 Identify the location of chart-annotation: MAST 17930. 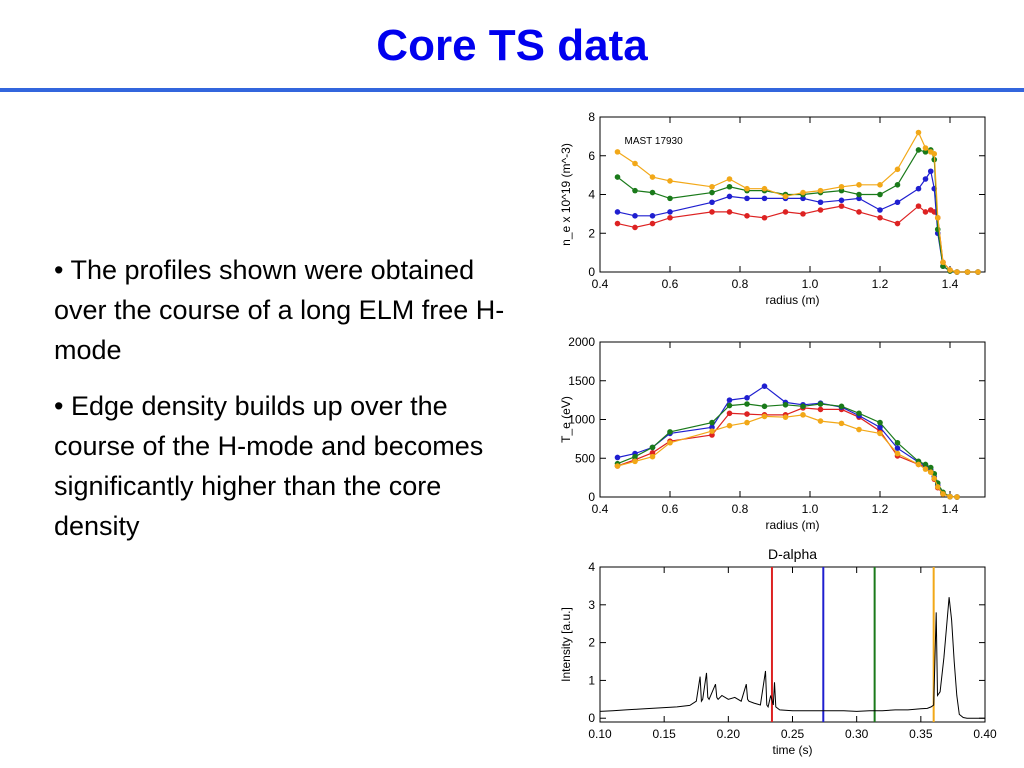
(654, 141).